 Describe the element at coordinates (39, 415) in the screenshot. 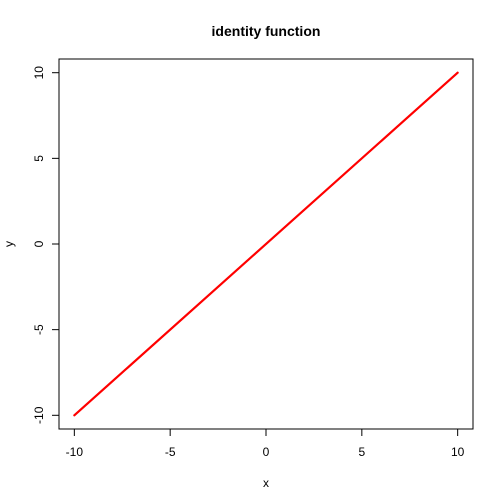

I see `y-tick-label: -10` at that location.